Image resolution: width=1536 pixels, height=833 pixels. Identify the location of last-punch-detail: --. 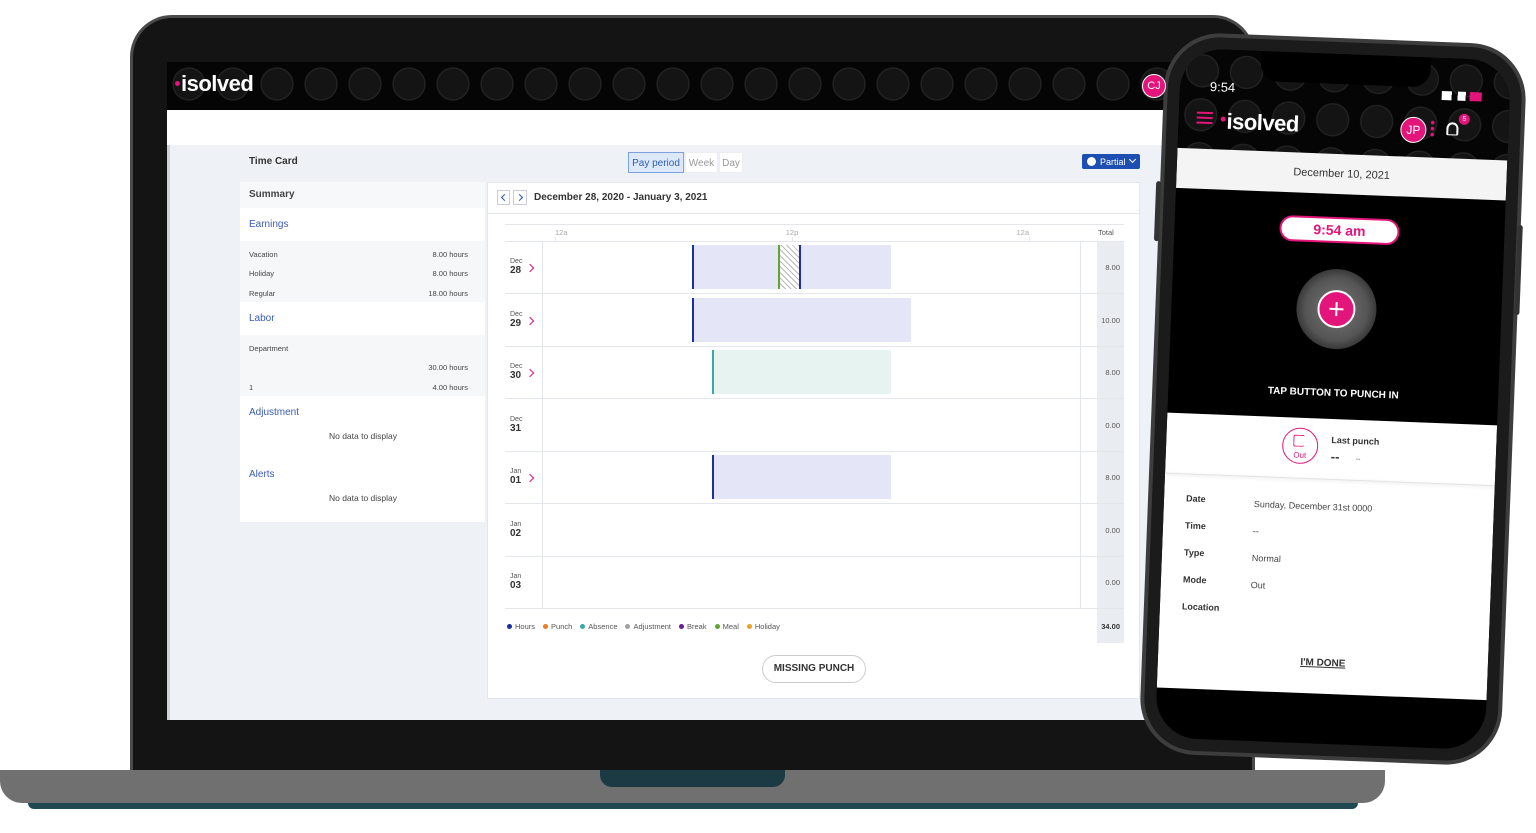
(1358, 459).